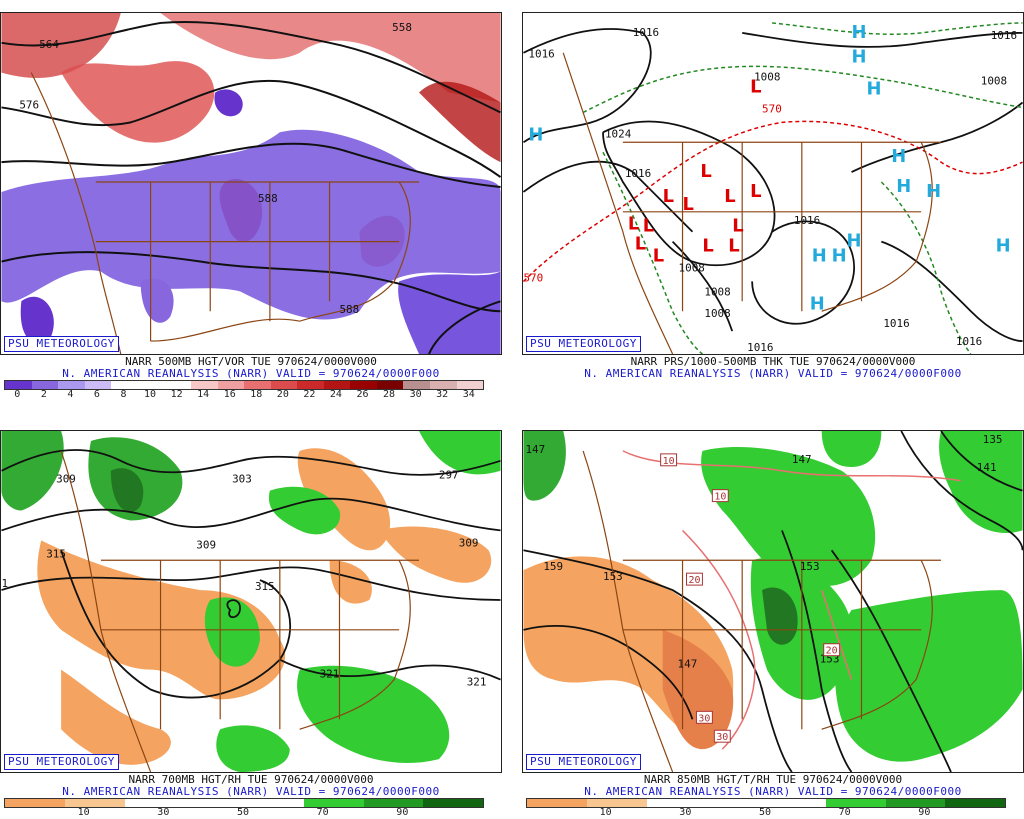 This screenshot has width=1024, height=819. Describe the element at coordinates (694, 580) in the screenshot. I see `temperature-label: 20` at that location.